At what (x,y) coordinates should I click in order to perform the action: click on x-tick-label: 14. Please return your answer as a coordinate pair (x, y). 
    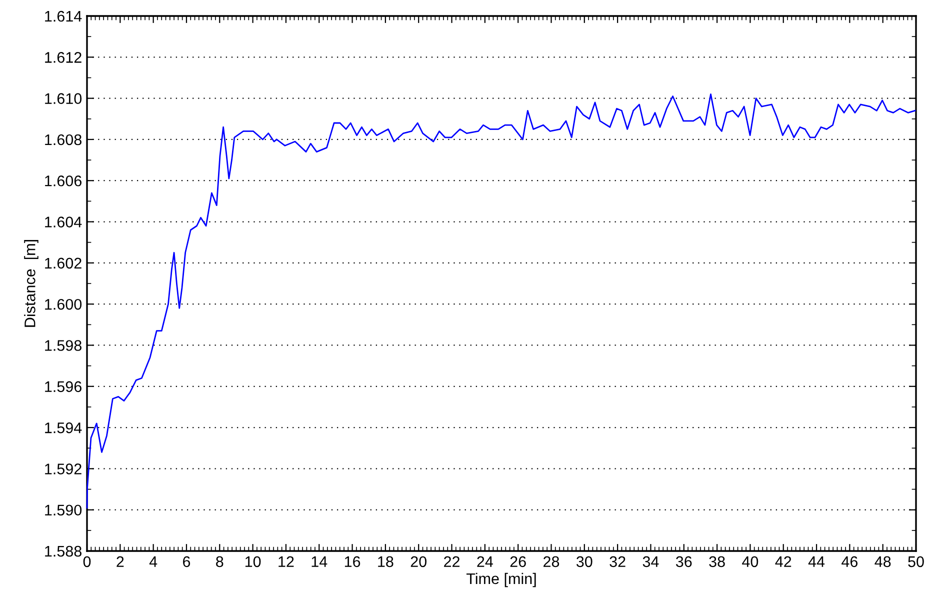
    Looking at the image, I should click on (320, 561).